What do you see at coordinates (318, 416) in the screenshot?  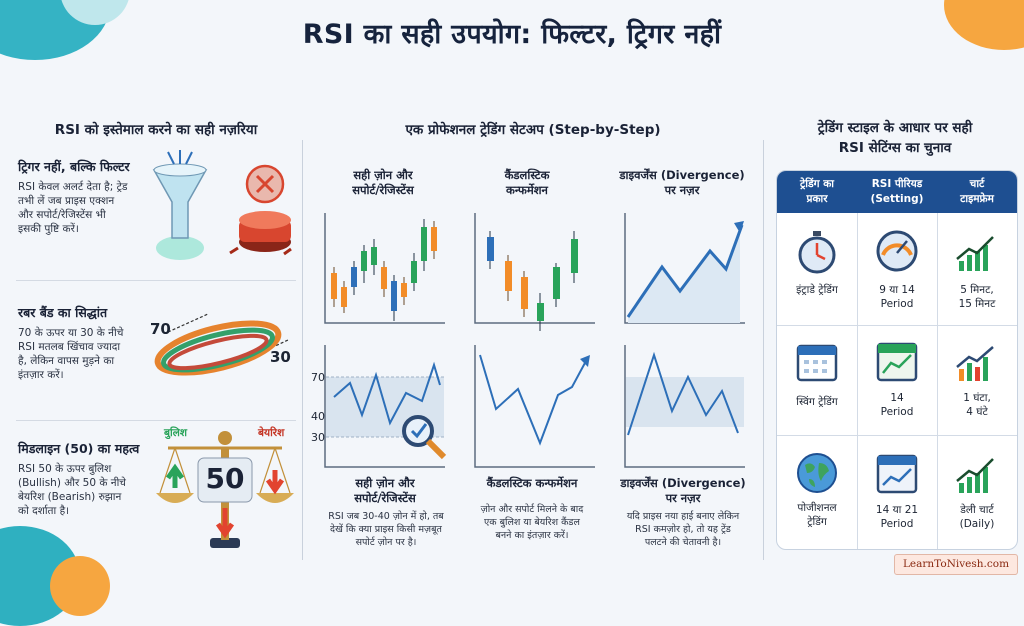 I see `rsi-level-40: 40` at bounding box center [318, 416].